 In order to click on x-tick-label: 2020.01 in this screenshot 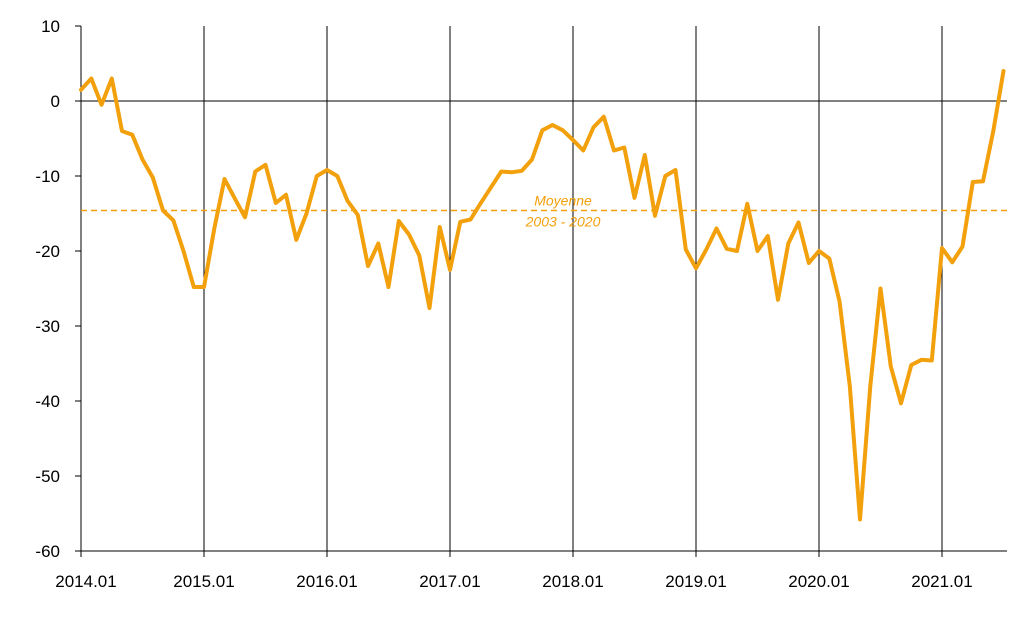, I will do `click(818, 581)`.